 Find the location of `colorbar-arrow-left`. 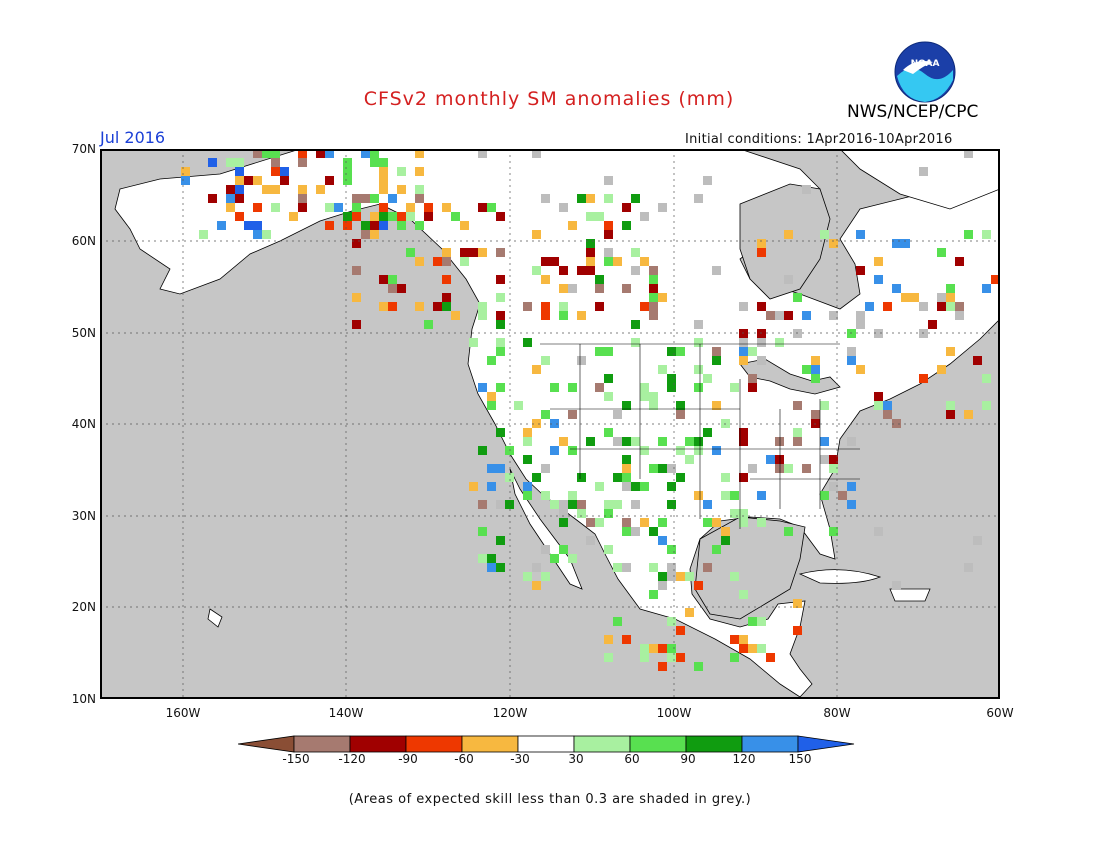

colorbar-arrow-left is located at coordinates (266, 744).